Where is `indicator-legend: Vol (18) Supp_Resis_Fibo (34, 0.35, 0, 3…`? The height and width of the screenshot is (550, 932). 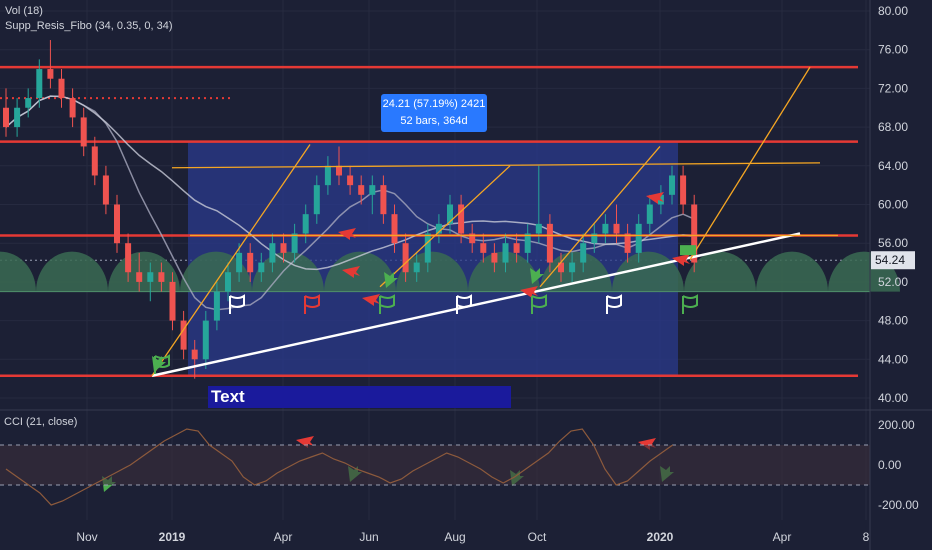 indicator-legend: Vol (18) Supp_Resis_Fibo (34, 0.35, 0, 3… is located at coordinates (89, 19).